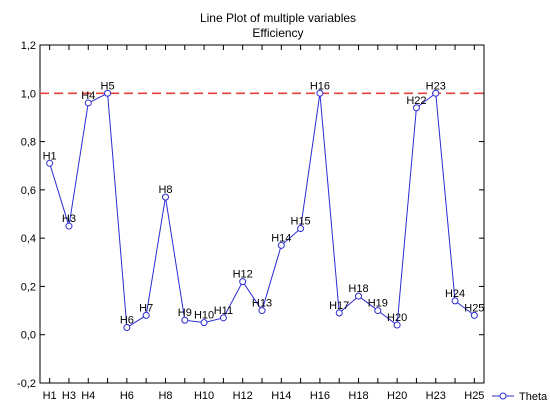 This screenshot has width=550, height=413. What do you see at coordinates (28, 94) in the screenshot?
I see `y-tick-label: 1,0` at bounding box center [28, 94].